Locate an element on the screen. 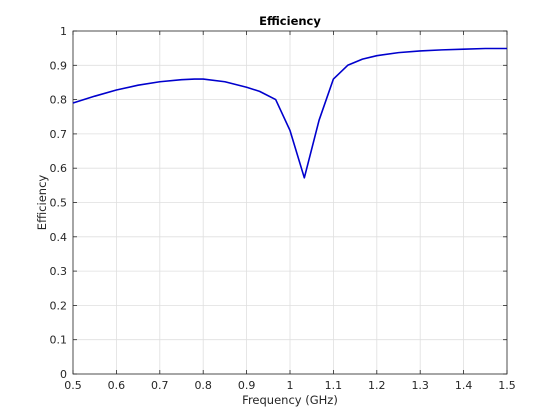 The image size is (560, 420). y-tick-label: 0 is located at coordinates (63, 374).